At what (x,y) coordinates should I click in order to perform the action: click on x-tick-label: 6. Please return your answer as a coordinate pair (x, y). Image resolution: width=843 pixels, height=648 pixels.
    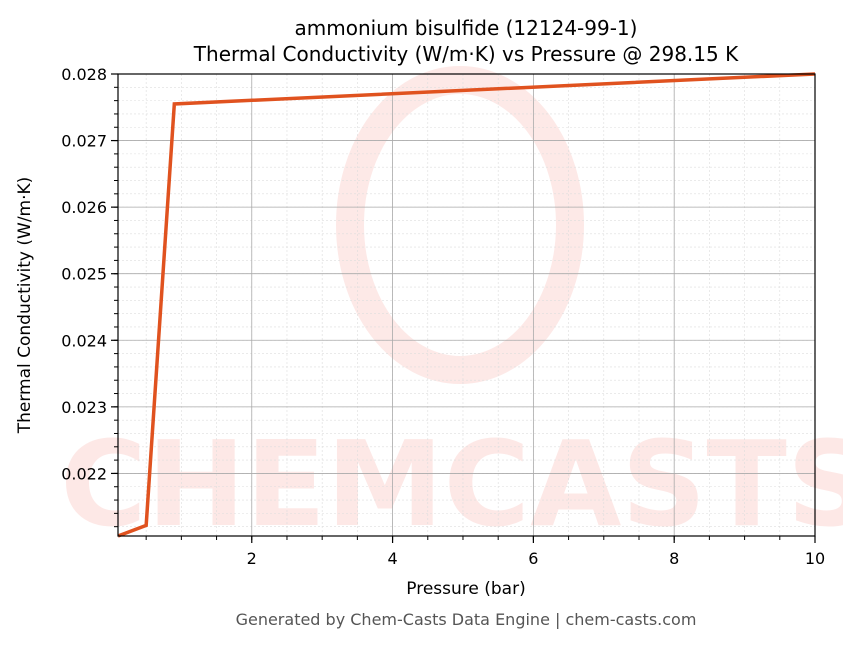
    Looking at the image, I should click on (533, 558).